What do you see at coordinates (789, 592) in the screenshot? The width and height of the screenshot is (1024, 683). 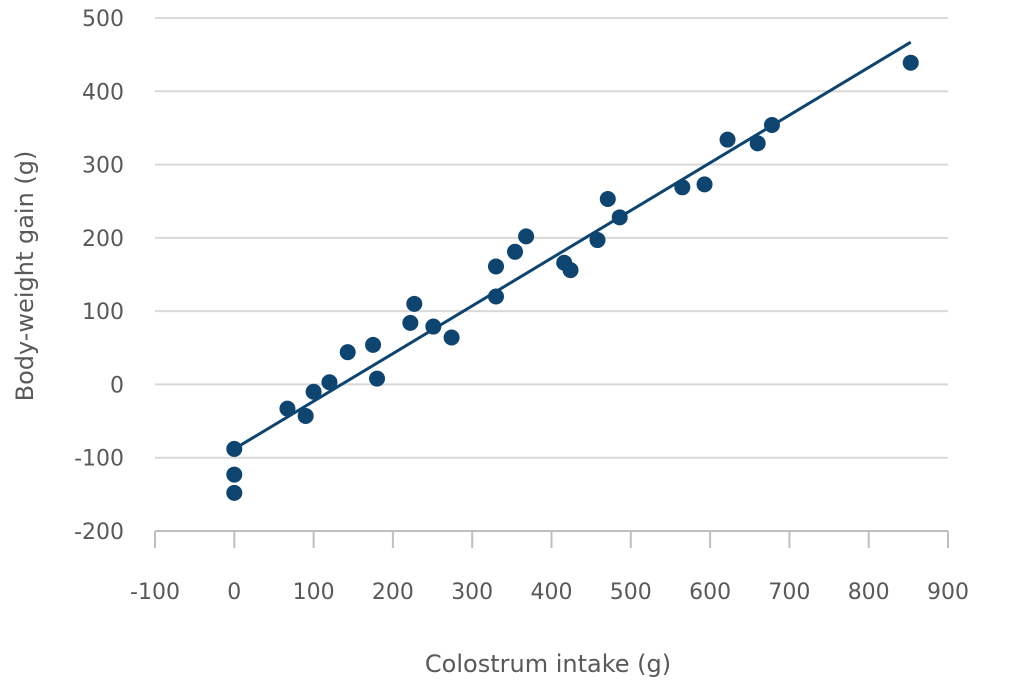 I see `x-tick-label: 700` at bounding box center [789, 592].